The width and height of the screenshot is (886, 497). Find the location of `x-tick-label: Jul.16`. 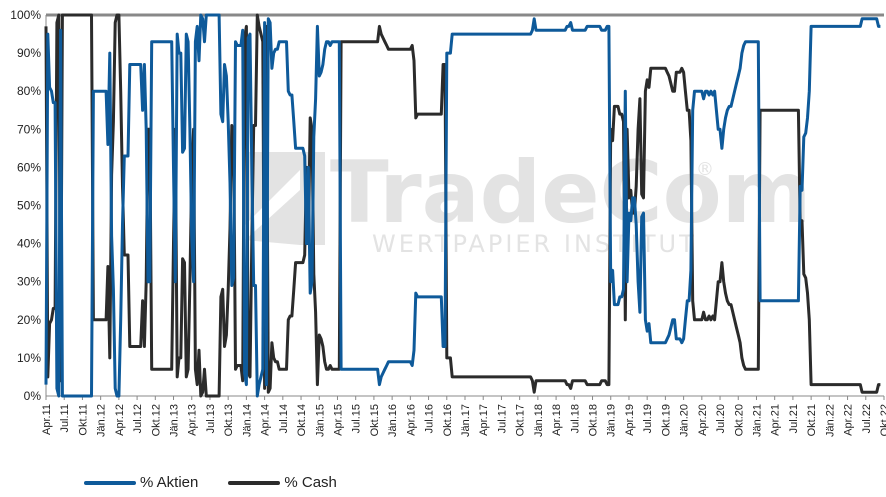

x-tick-label: Jul.16 is located at coordinates (430, 418).